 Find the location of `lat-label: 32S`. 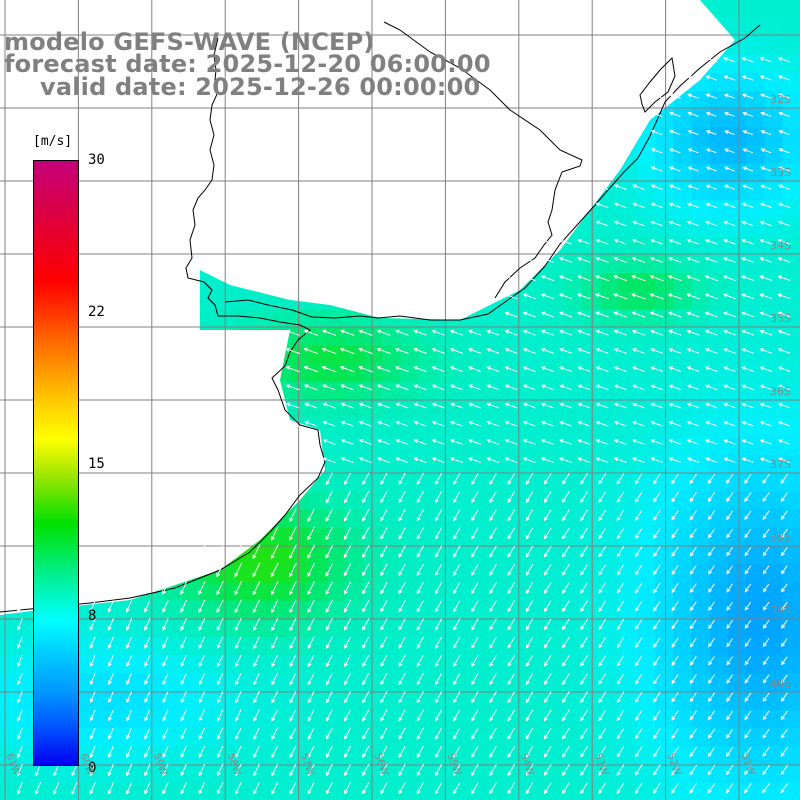

lat-label: 32S is located at coordinates (780, 99).